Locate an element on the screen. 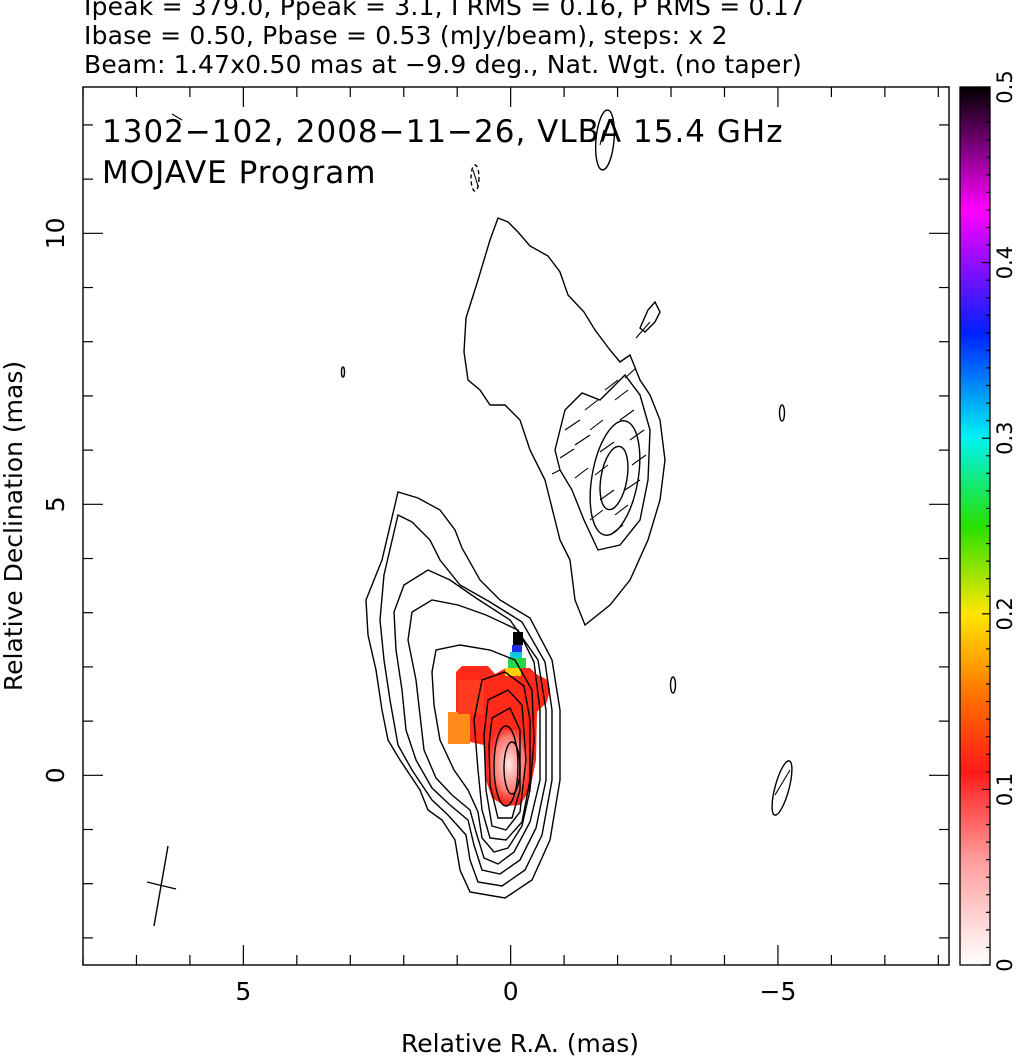 This screenshot has width=1021, height=1060. beam-minor-axis is located at coordinates (161, 885).